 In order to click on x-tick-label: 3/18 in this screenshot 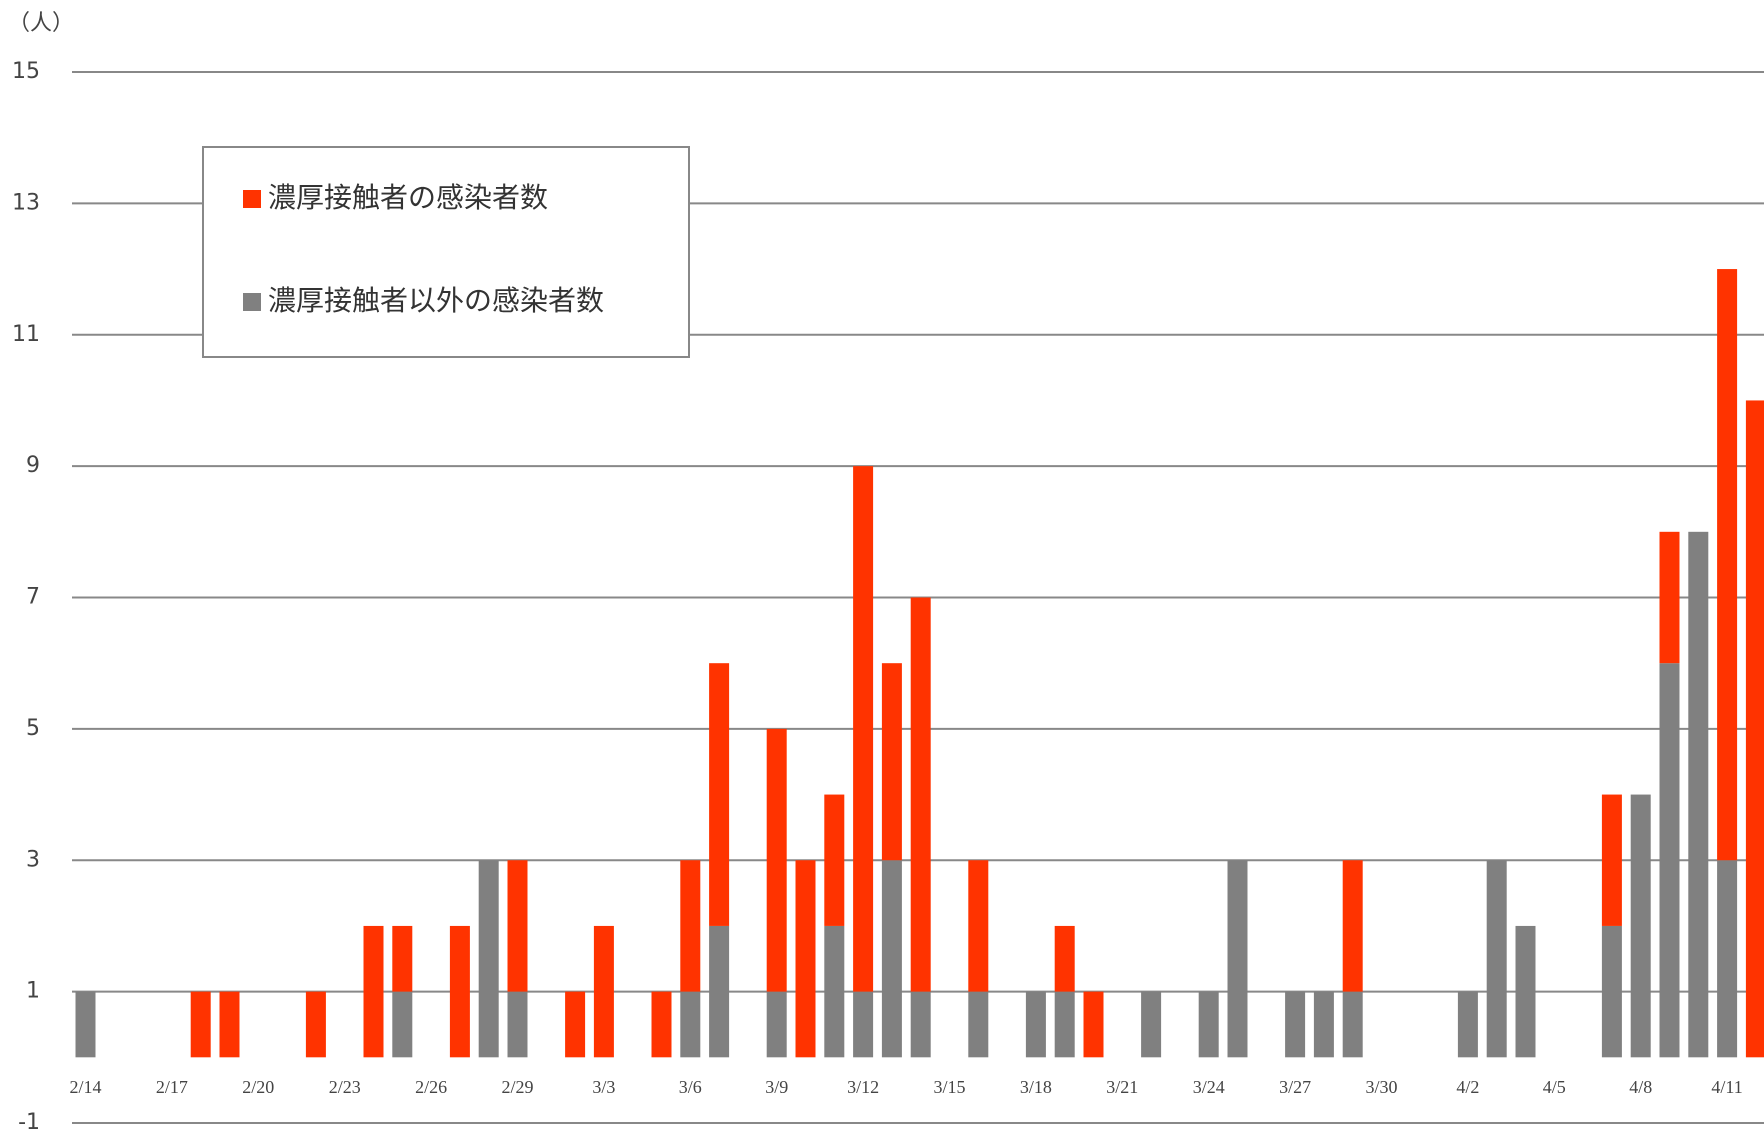, I will do `click(1036, 1087)`.